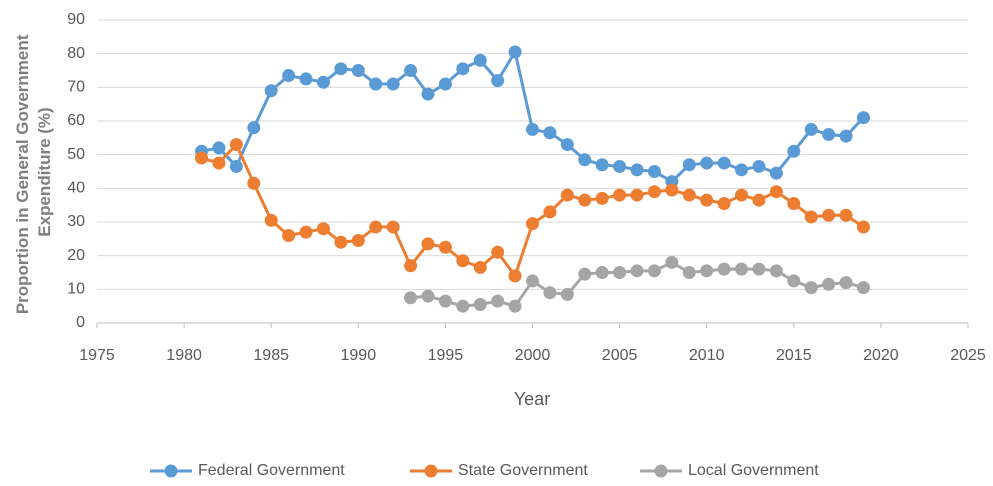 This screenshot has height=486, width=993. I want to click on x-tick-label: 1980, so click(184, 355).